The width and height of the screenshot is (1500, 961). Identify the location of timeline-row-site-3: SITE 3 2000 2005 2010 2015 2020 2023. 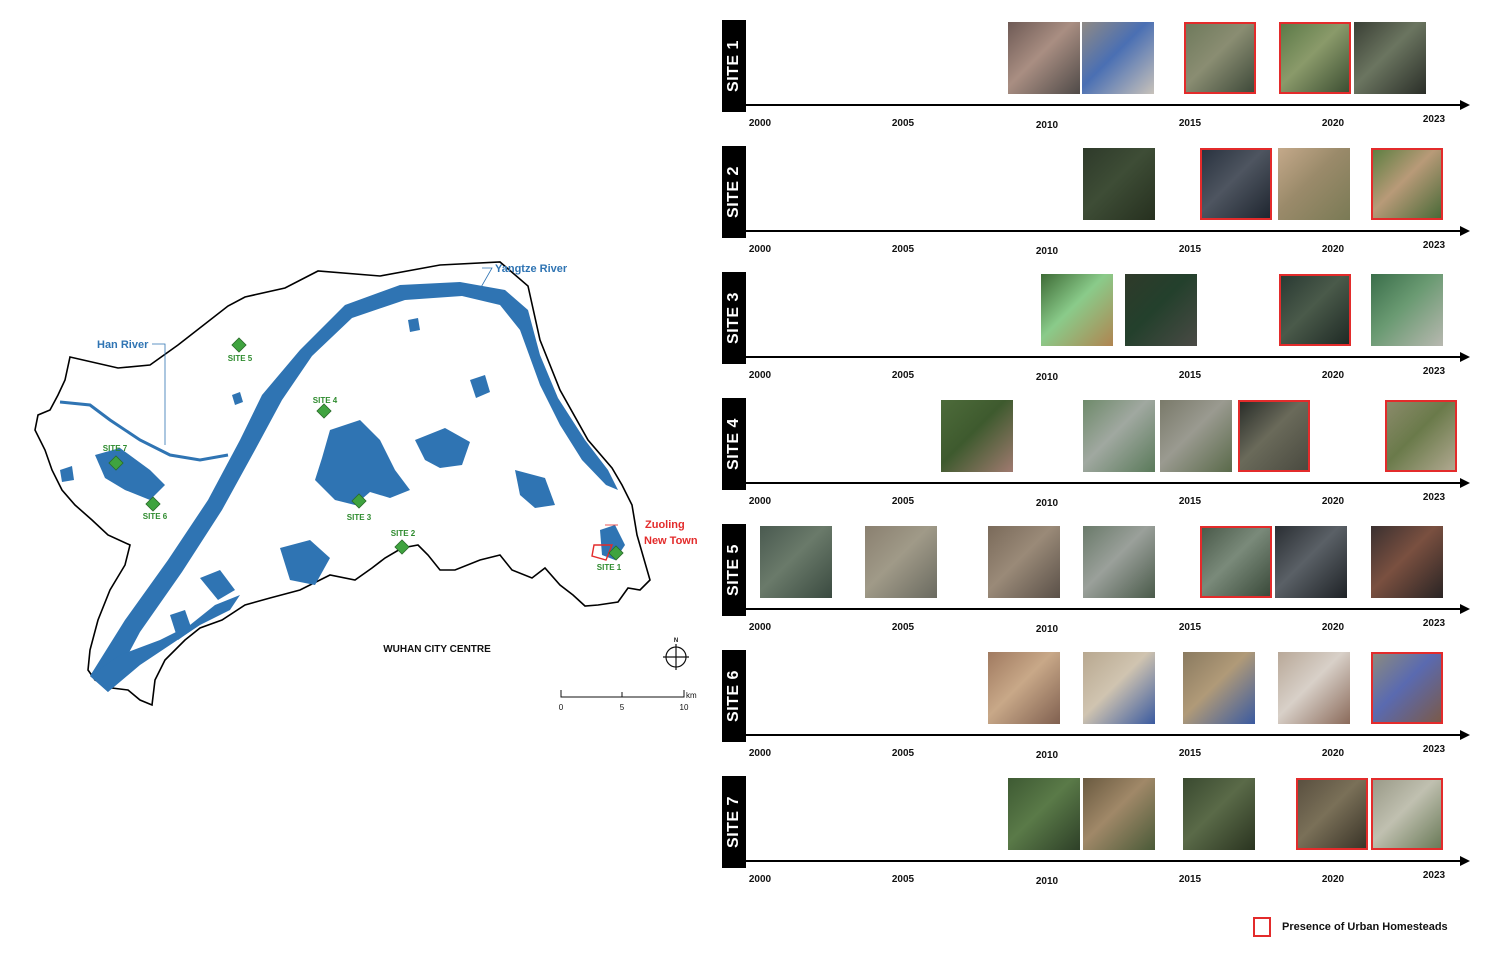
(1097, 327).